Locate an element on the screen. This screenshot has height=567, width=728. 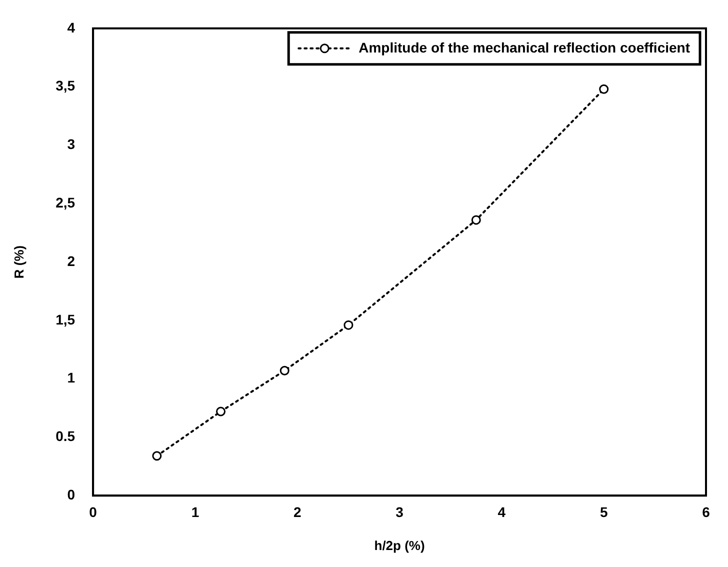
y-tick-label: 4 is located at coordinates (71, 27).